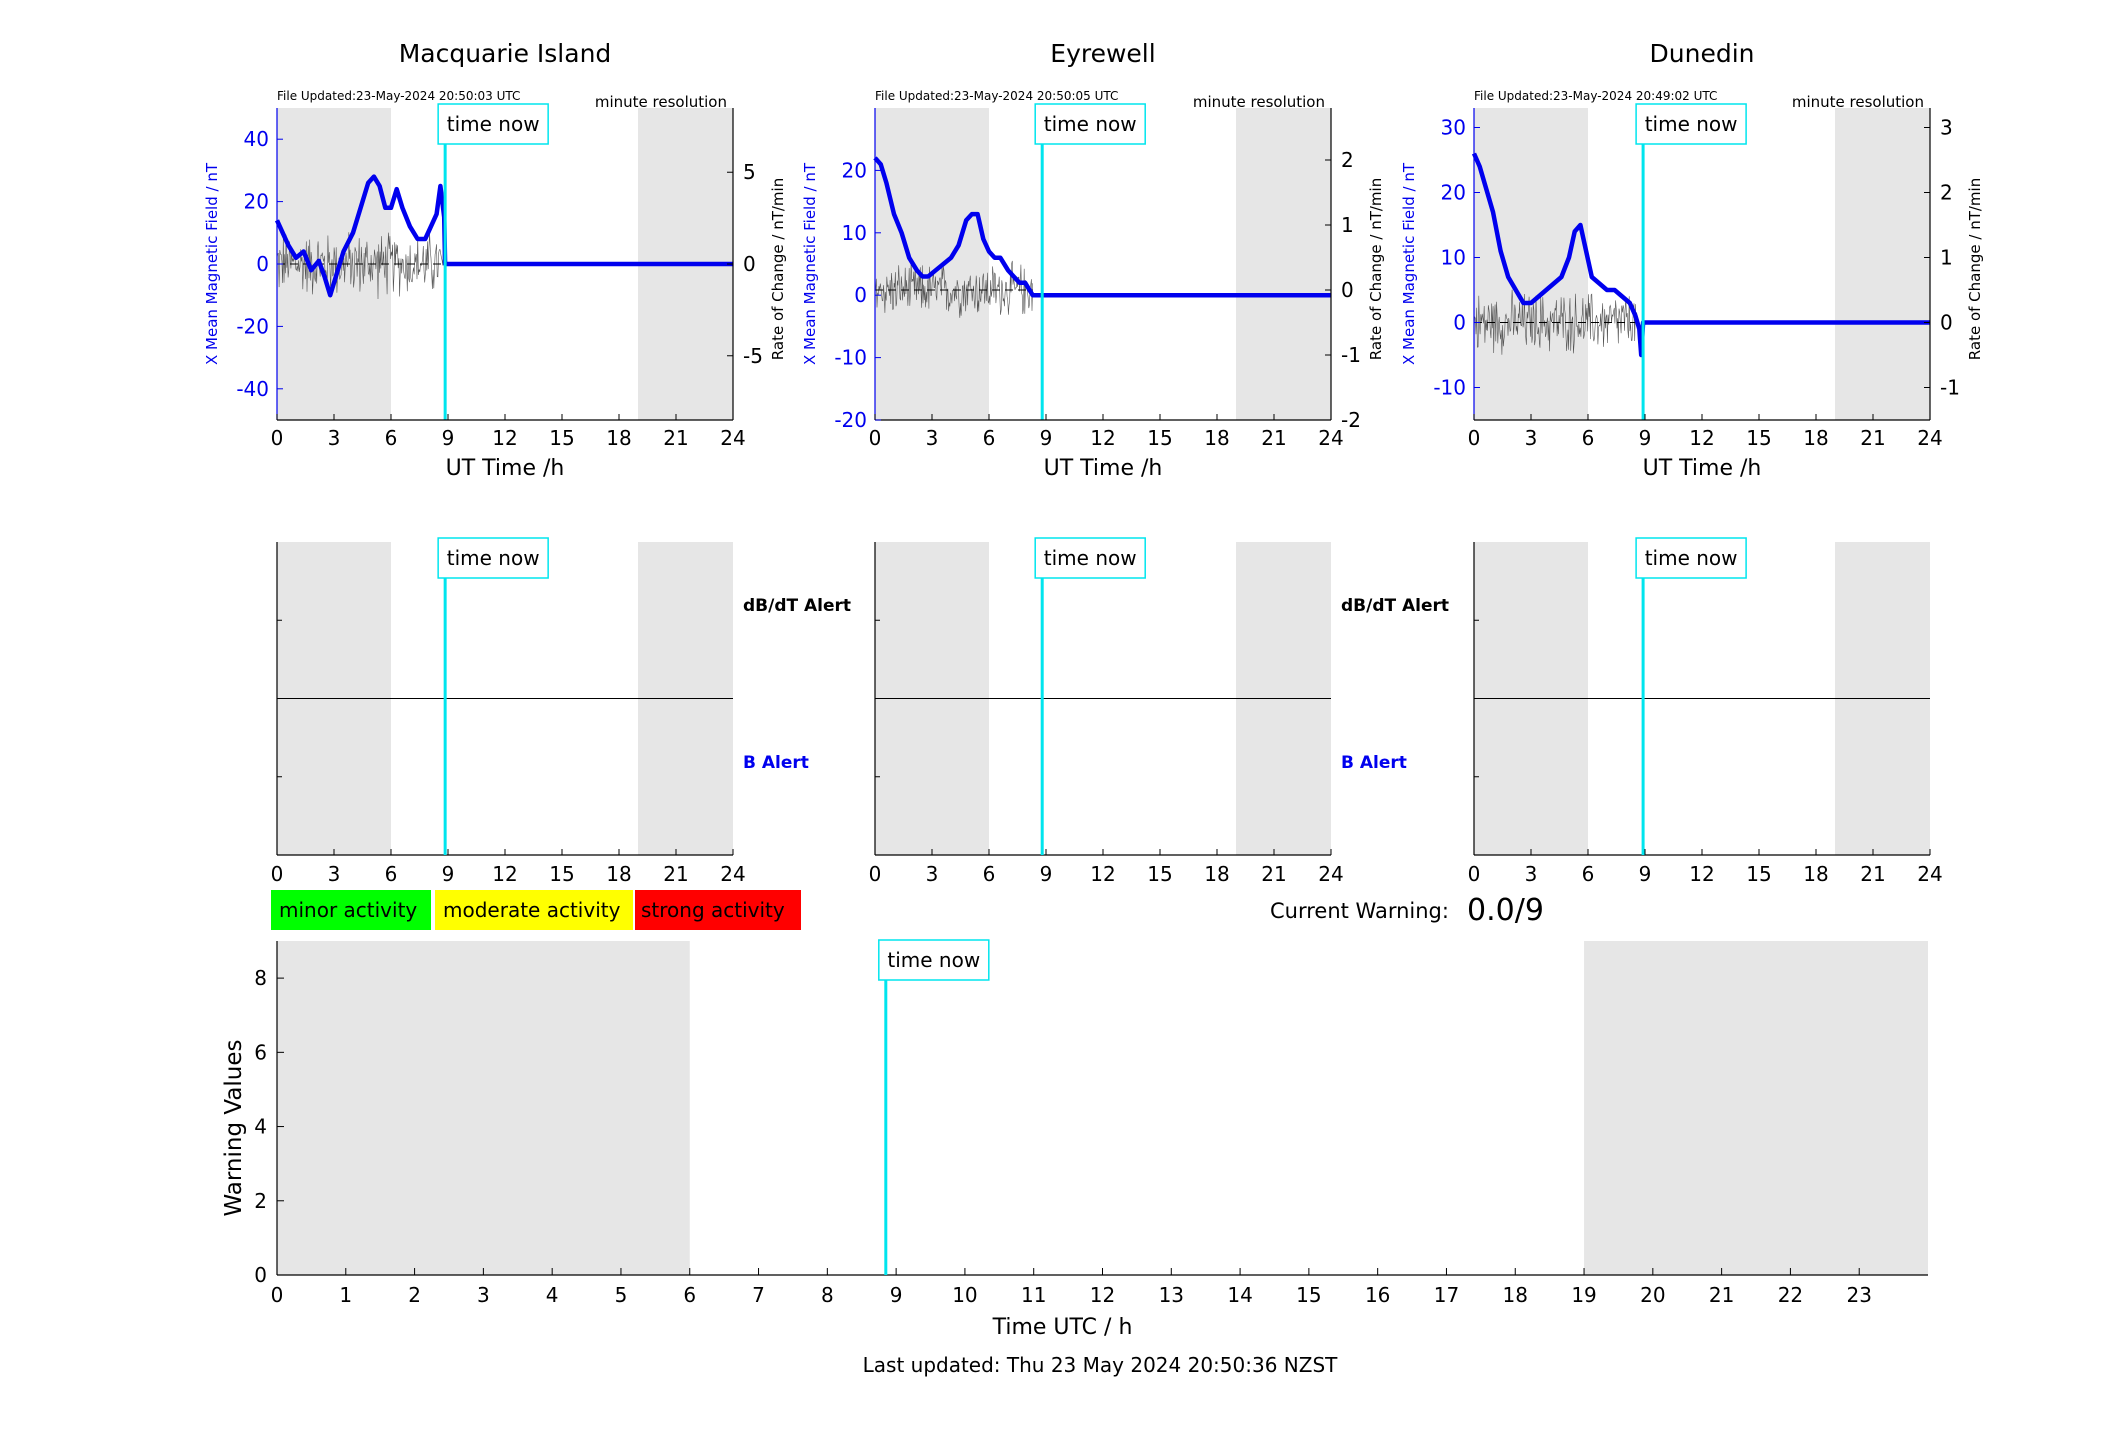 The height and width of the screenshot is (1437, 2117). Describe the element at coordinates (934, 960) in the screenshot. I see `warning-time-now-box` at that location.